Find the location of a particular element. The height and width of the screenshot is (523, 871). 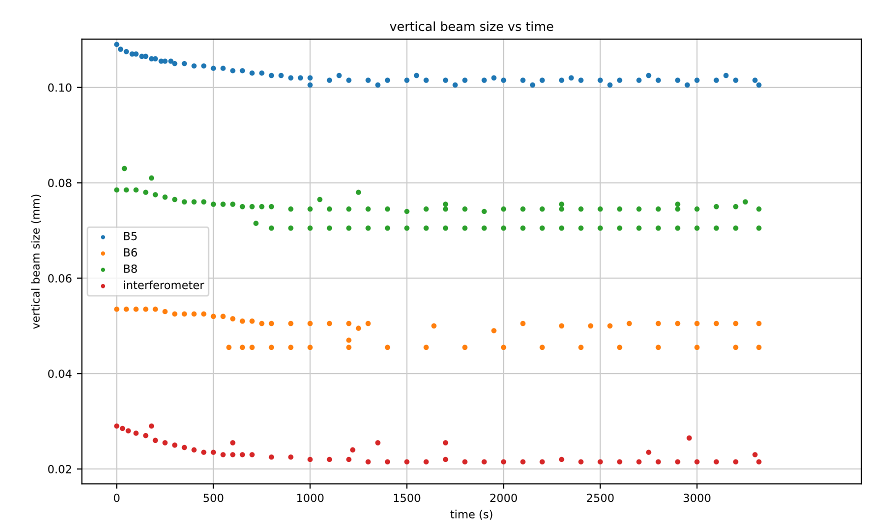

y-tick-label: 0.10 is located at coordinates (60, 87).